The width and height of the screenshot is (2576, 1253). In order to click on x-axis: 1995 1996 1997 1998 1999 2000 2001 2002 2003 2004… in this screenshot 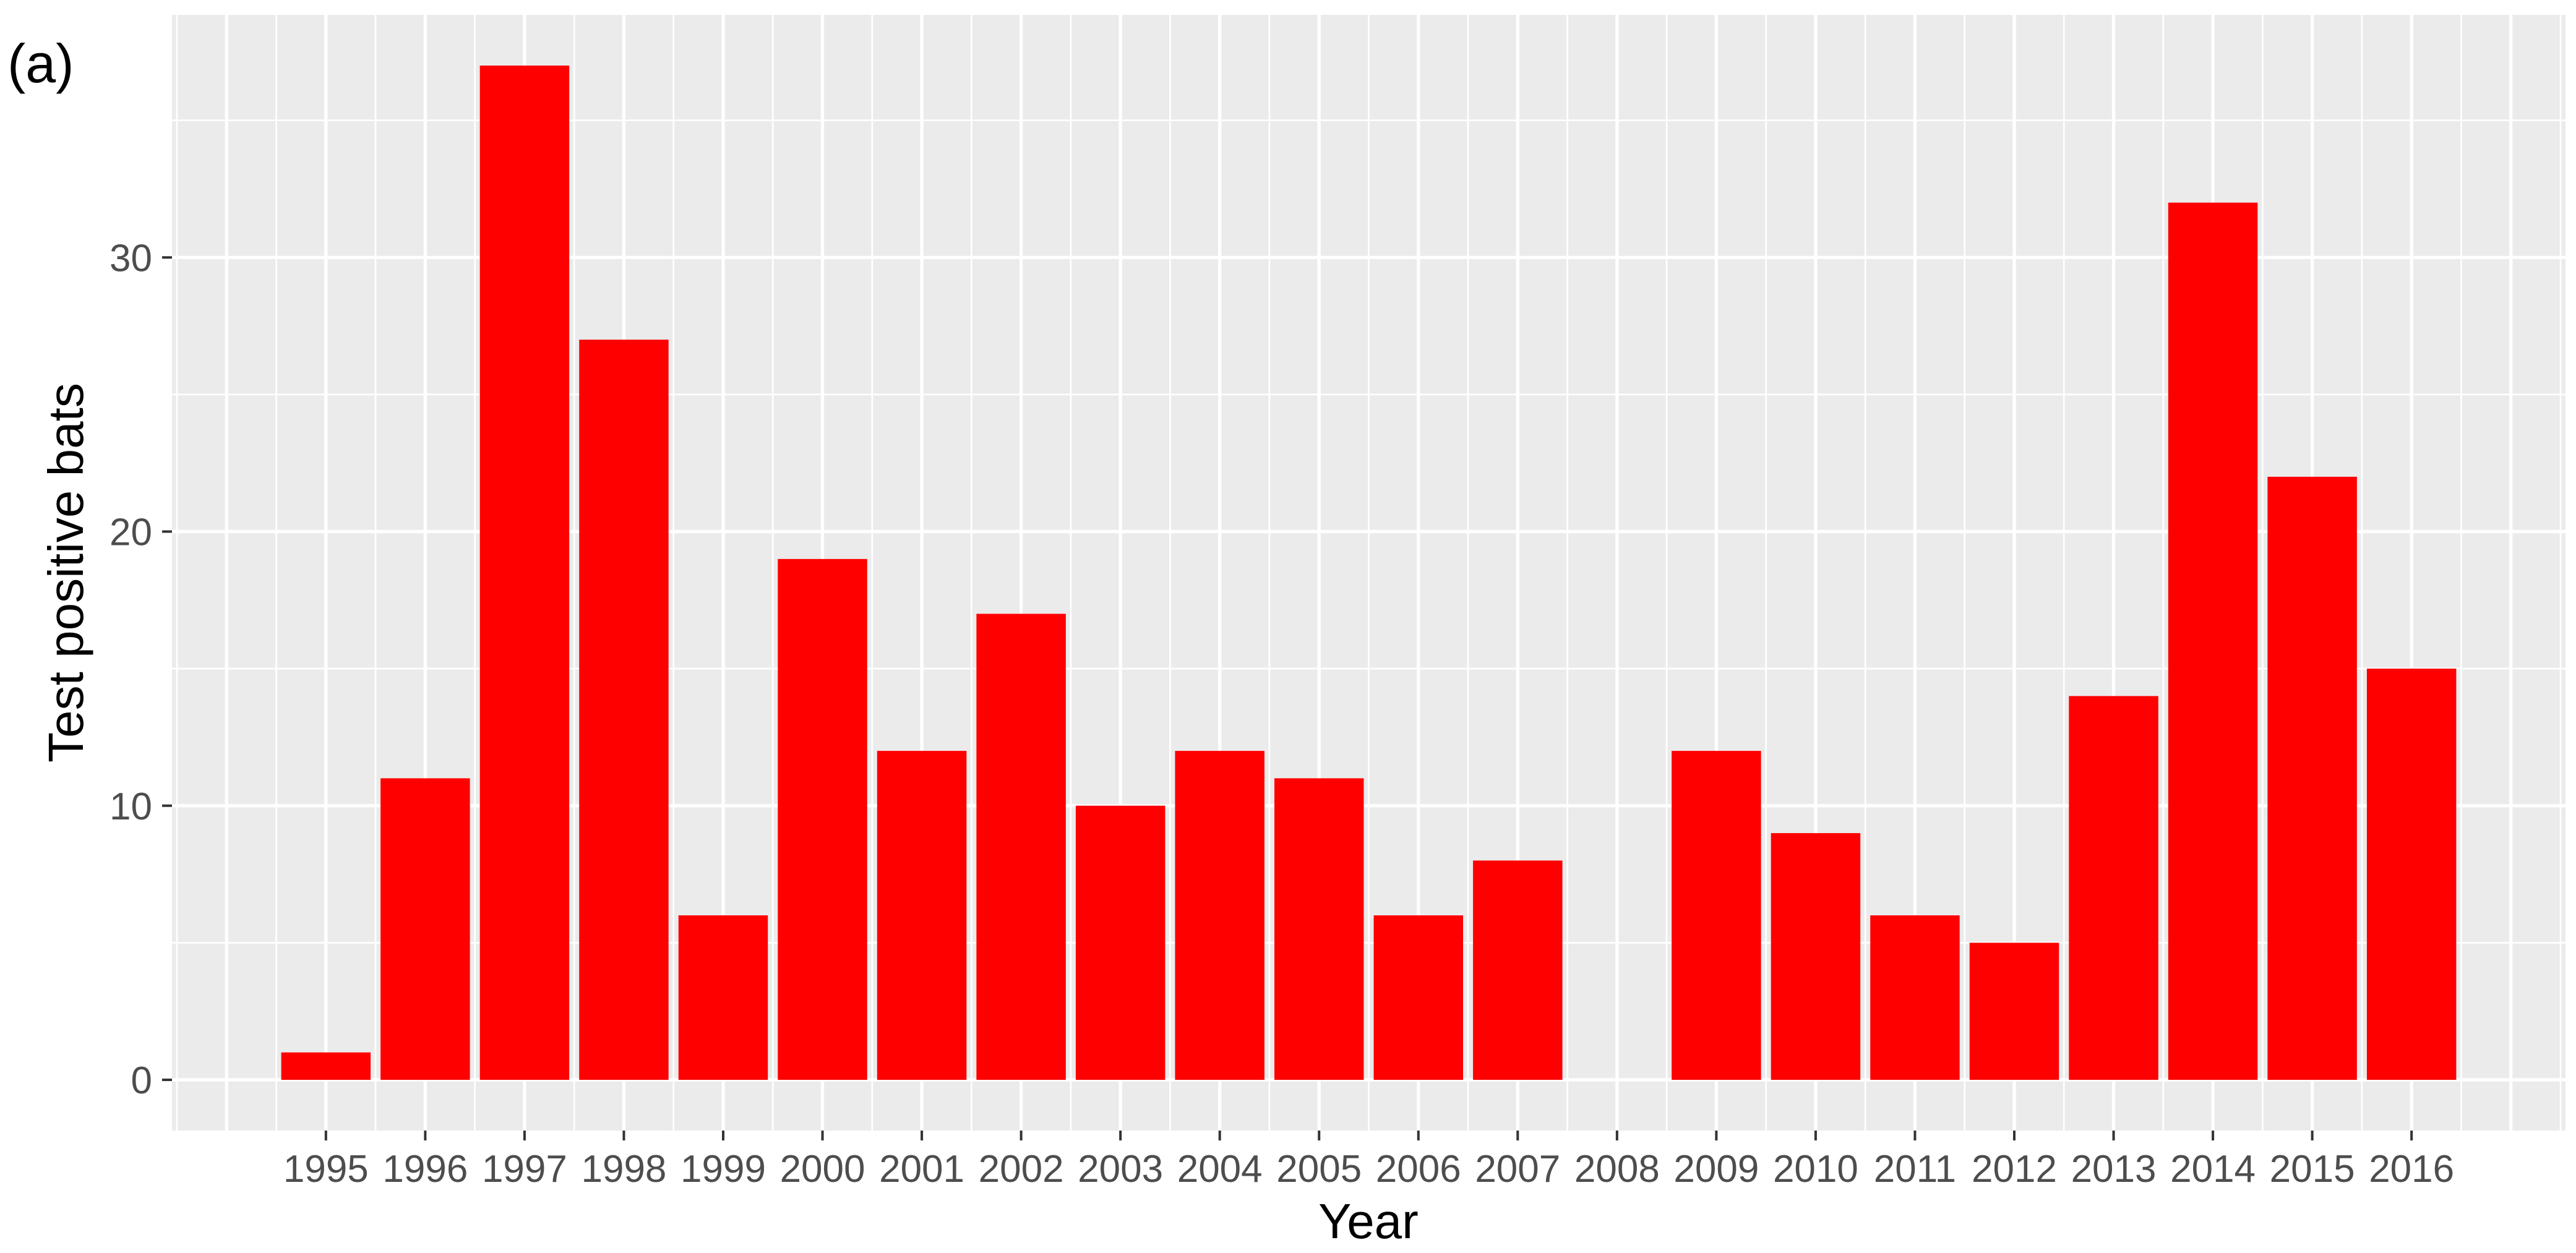, I will do `click(1368, 1161)`.